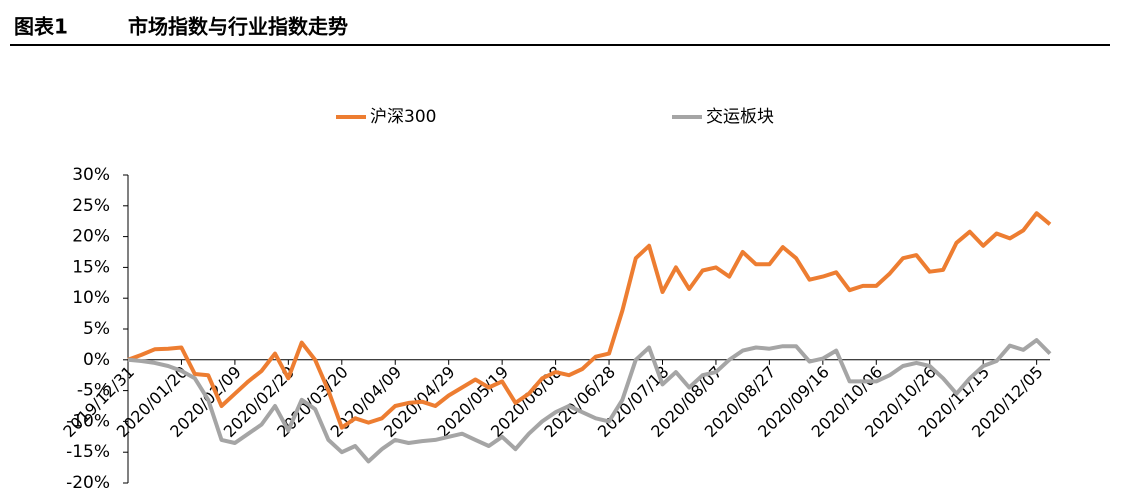  What do you see at coordinates (91, 267) in the screenshot?
I see `y-tick-label: 15%` at bounding box center [91, 267].